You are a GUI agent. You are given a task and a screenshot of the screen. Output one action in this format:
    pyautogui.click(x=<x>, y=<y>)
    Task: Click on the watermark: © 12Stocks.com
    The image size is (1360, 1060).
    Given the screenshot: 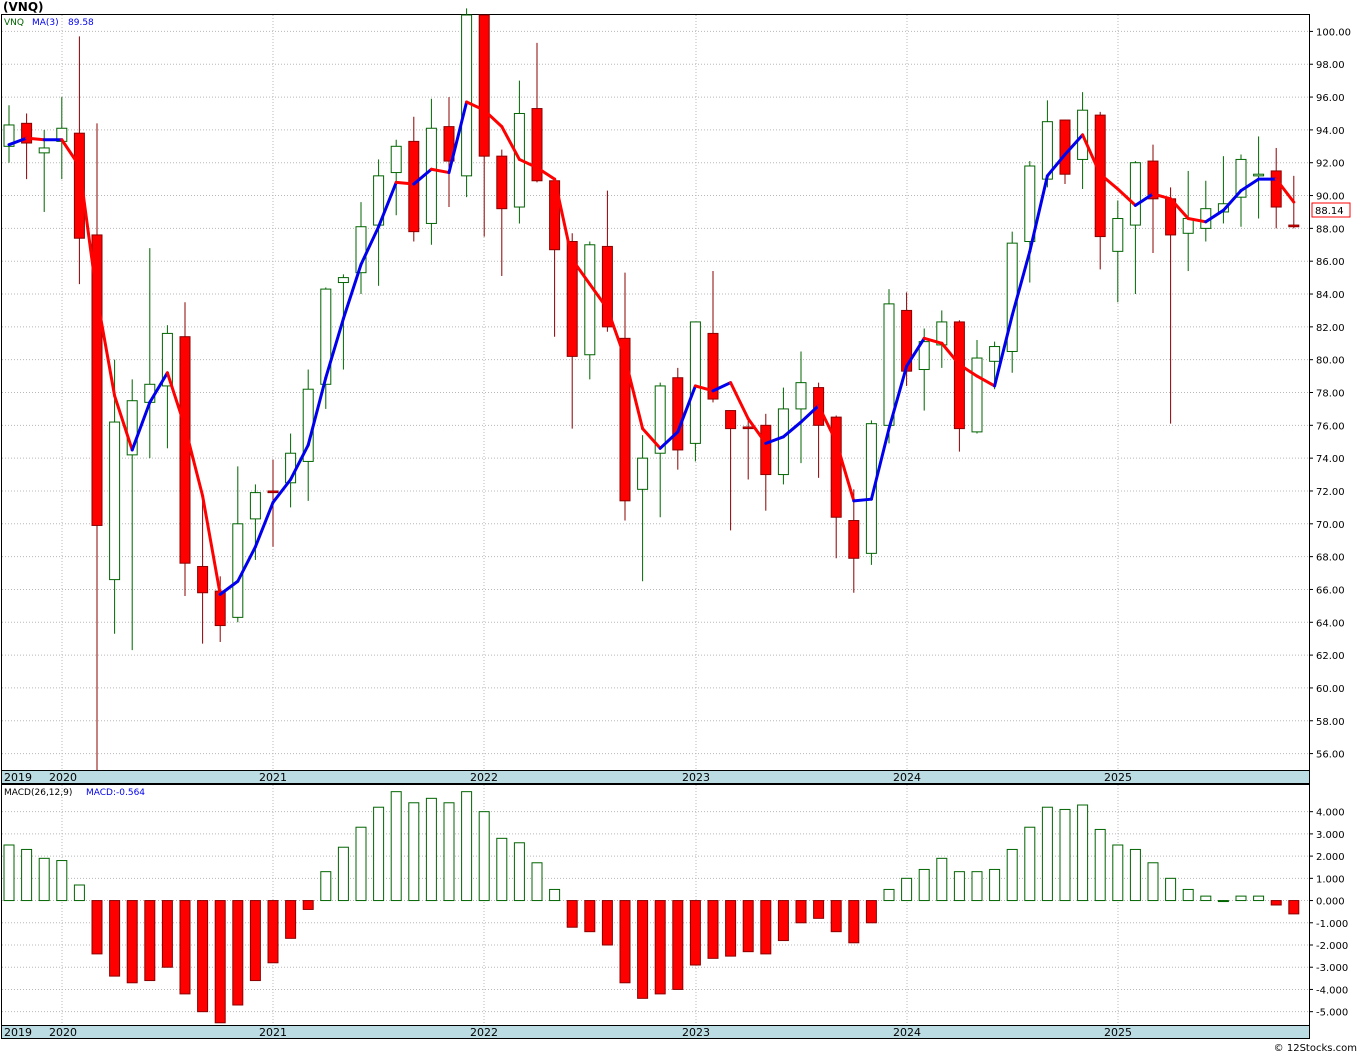 What is the action you would take?
    pyautogui.click(x=1315, y=1048)
    